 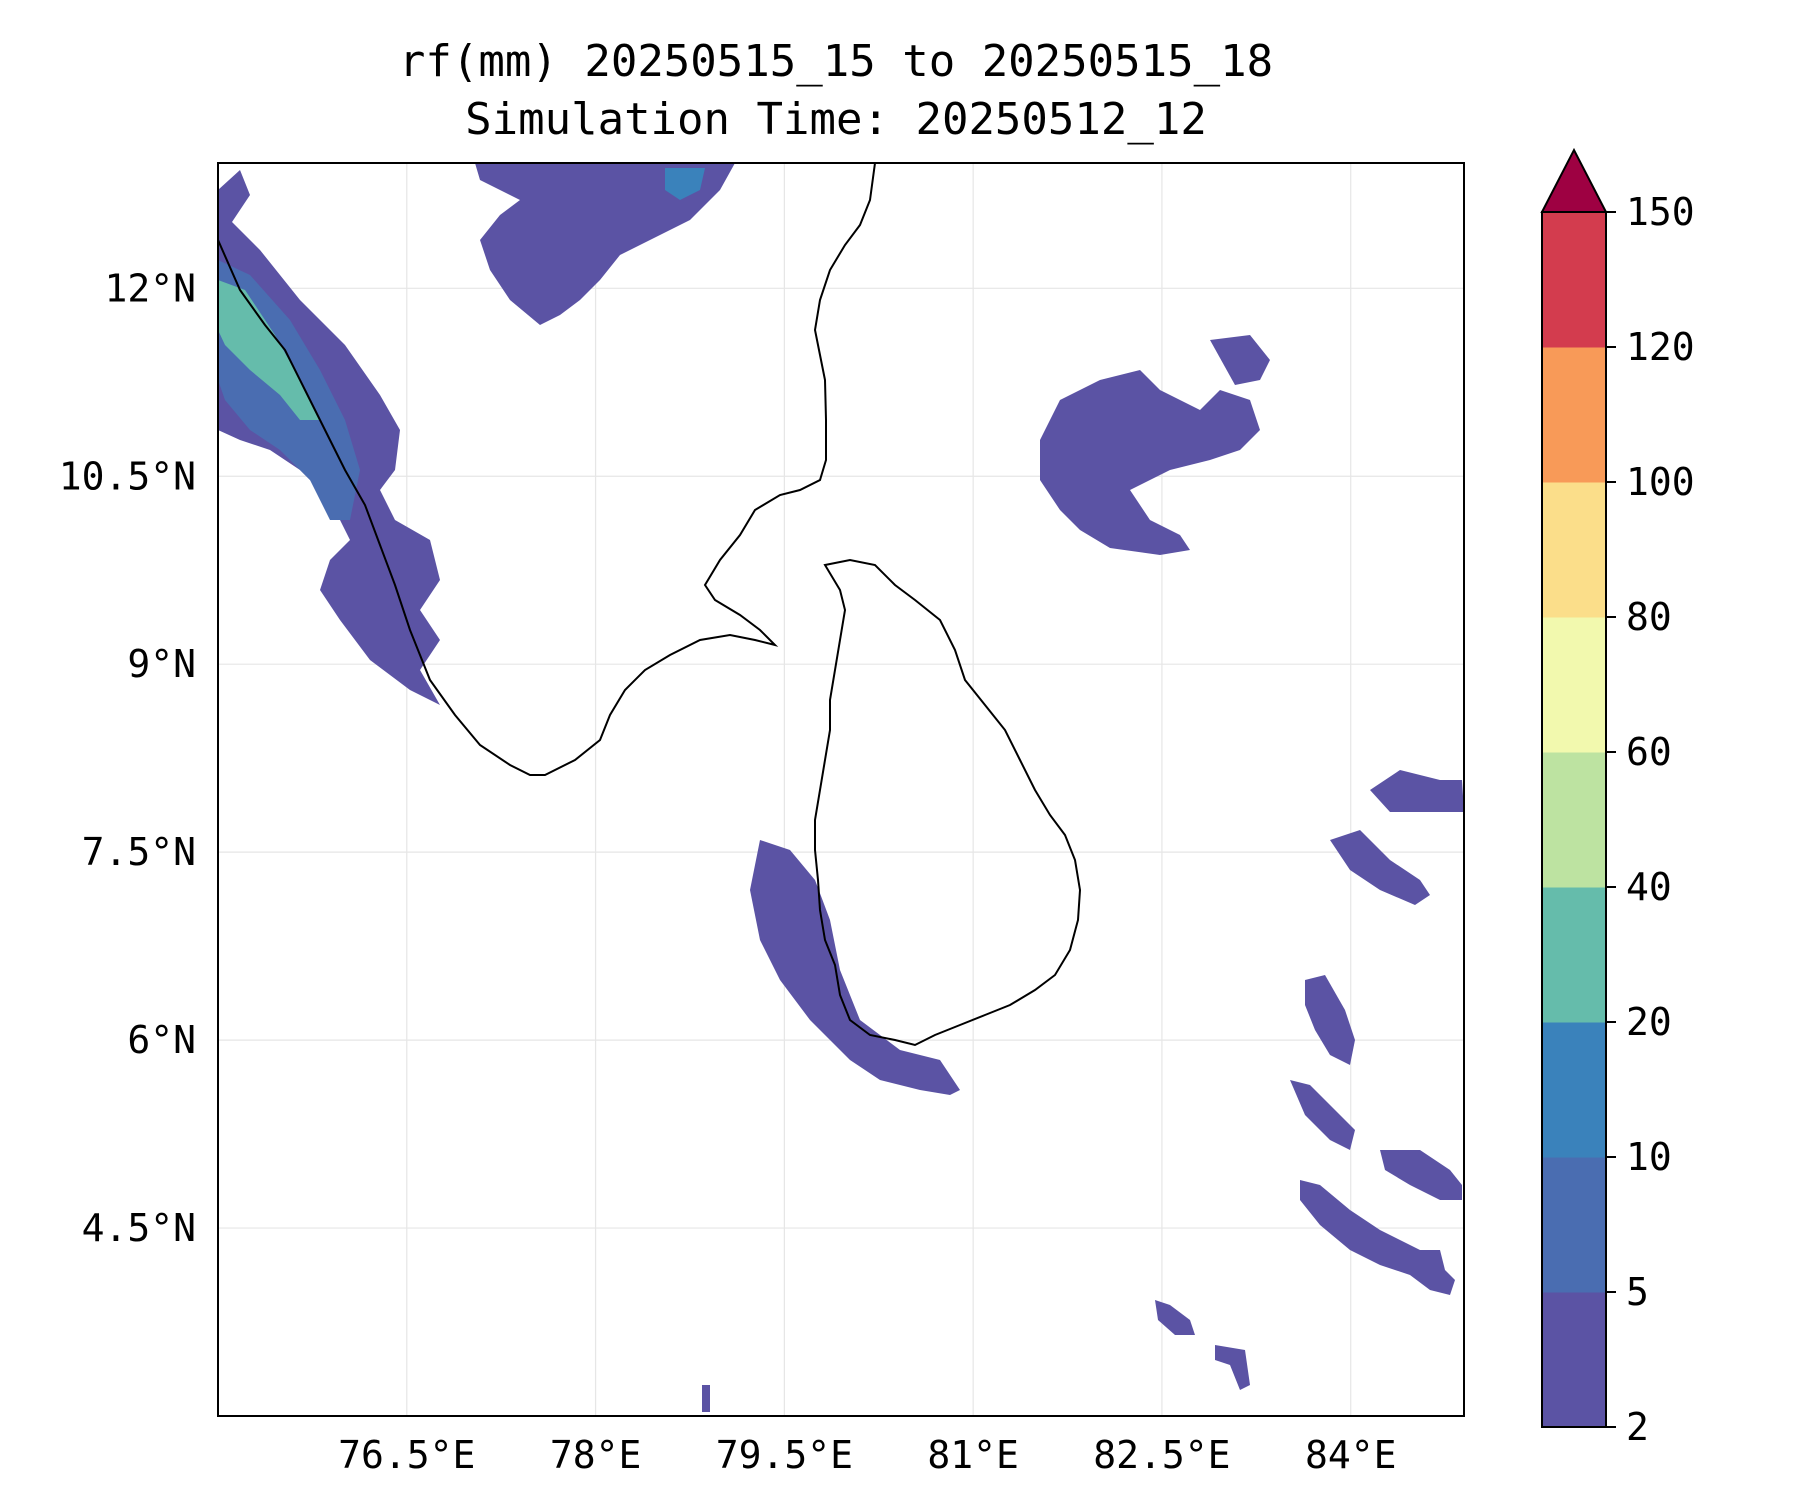 What do you see at coordinates (546, 469) in the screenshot?
I see `coastline-india` at bounding box center [546, 469].